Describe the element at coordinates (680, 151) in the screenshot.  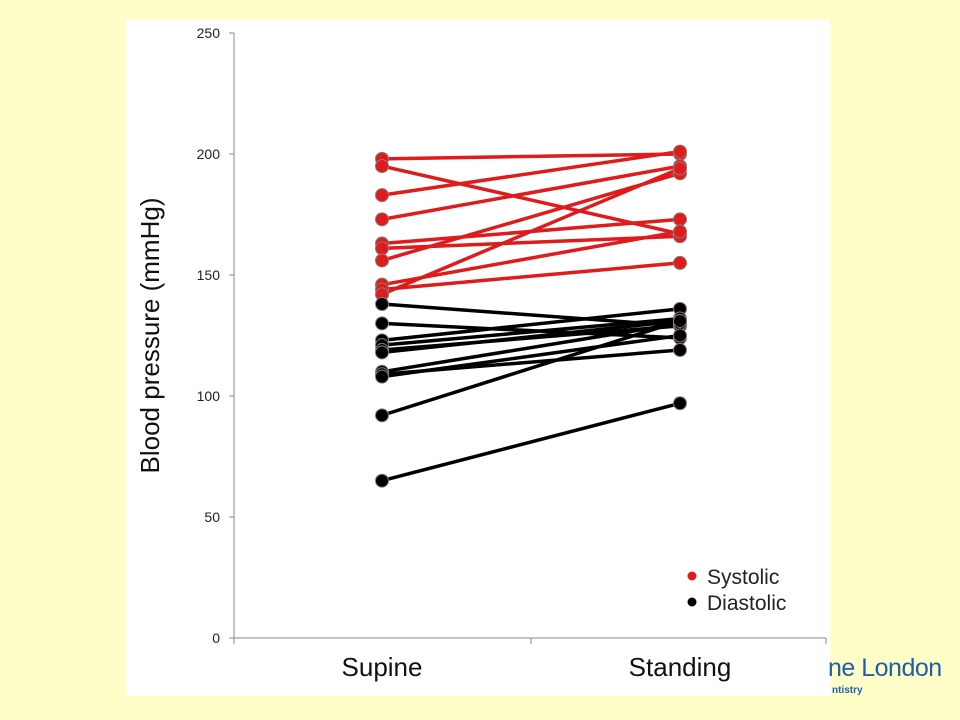
I see `systolic-point-2-standing` at that location.